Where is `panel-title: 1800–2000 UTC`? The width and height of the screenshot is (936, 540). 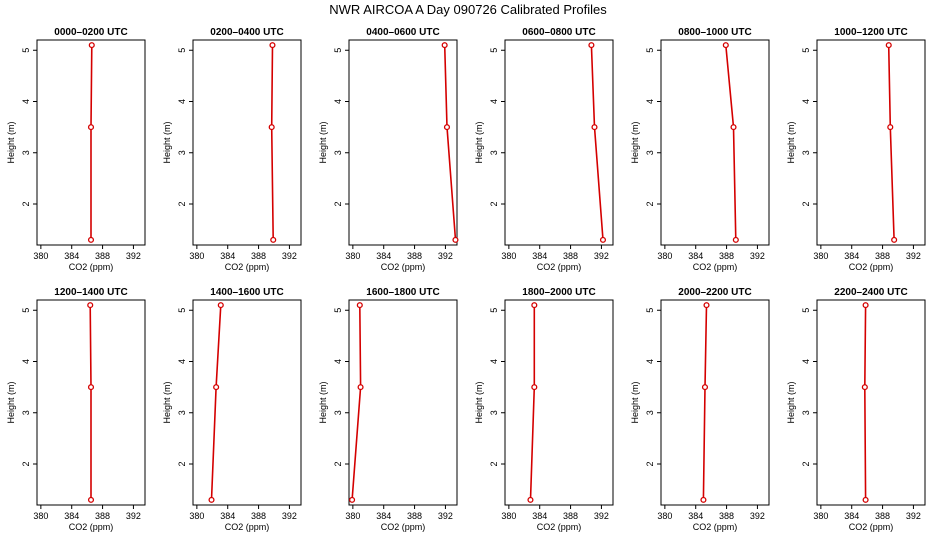 panel-title: 1800–2000 UTC is located at coordinates (558, 292).